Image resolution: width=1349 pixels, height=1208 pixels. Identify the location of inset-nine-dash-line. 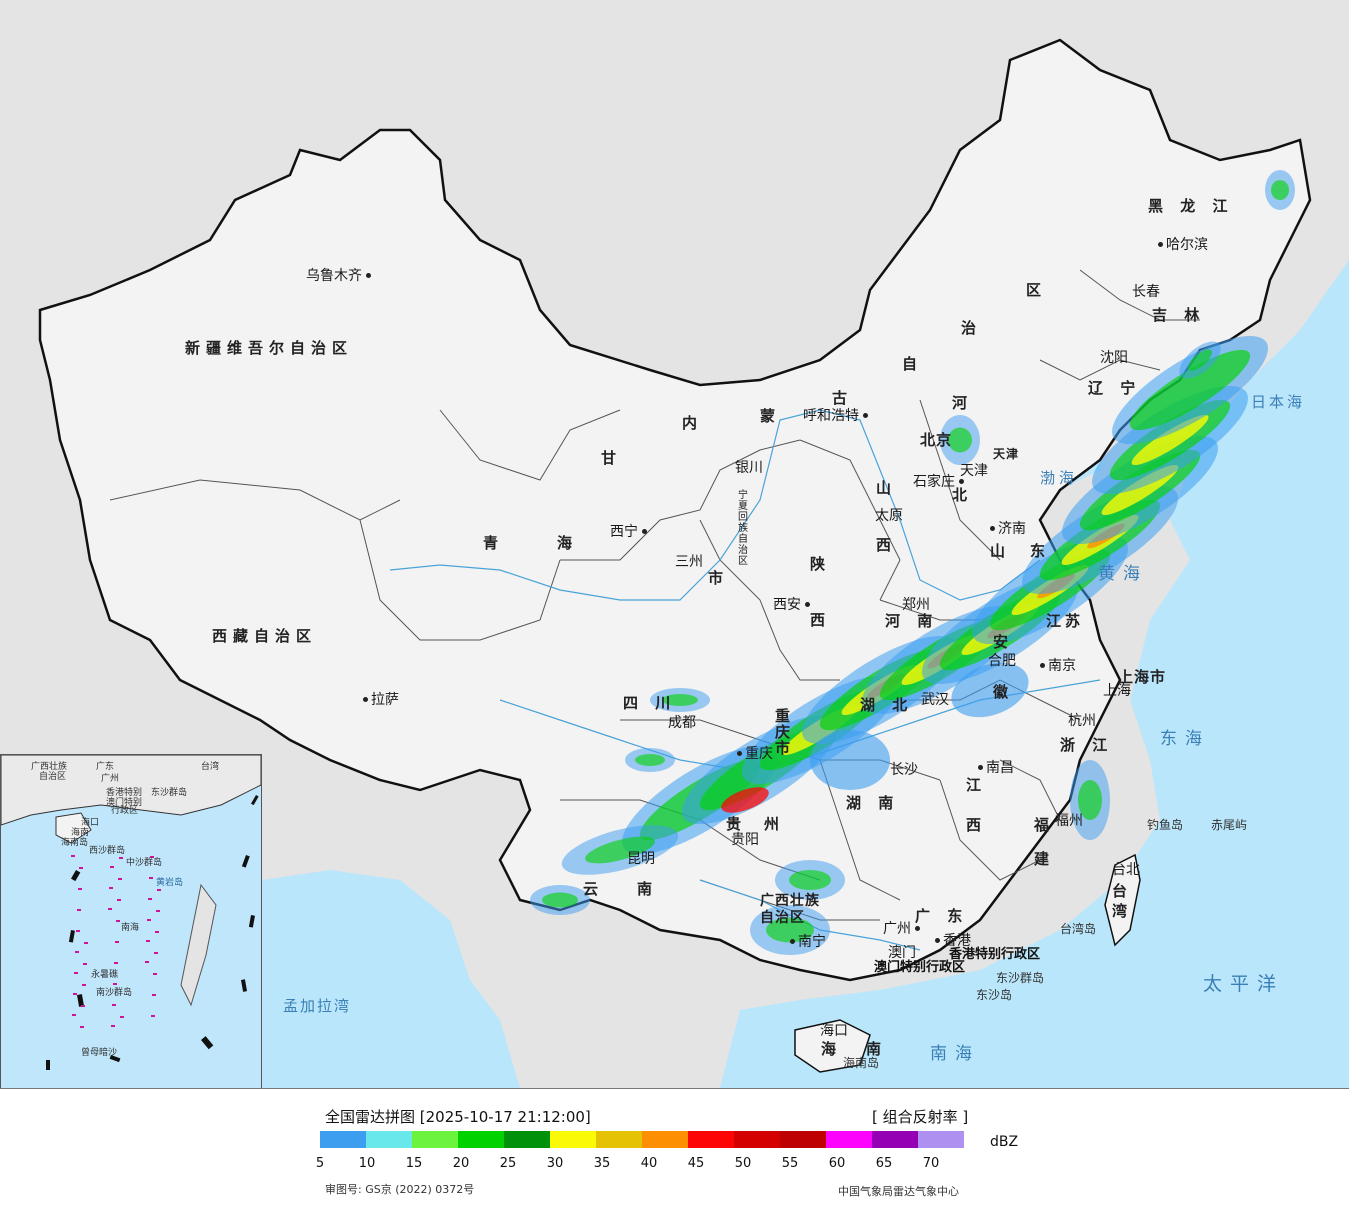
(152, 932).